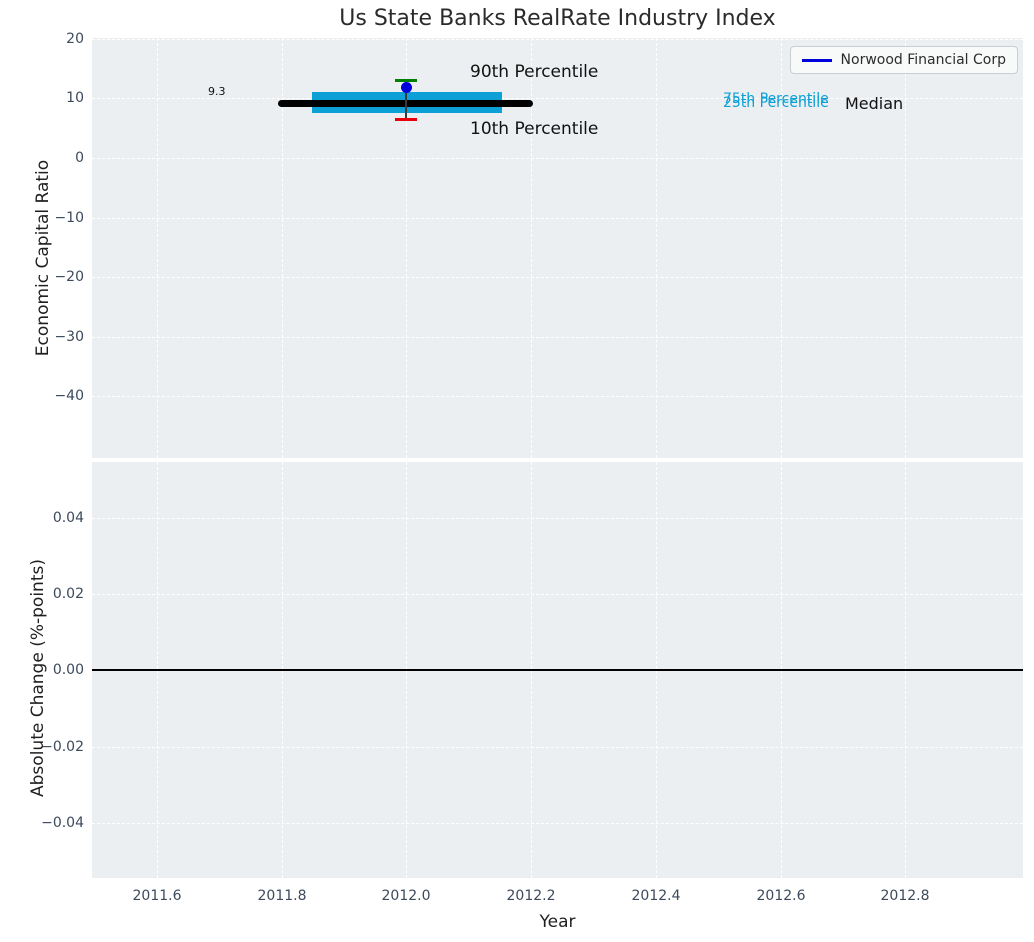 The image size is (1034, 942). I want to click on xtick-label: 2012.4, so click(656, 896).